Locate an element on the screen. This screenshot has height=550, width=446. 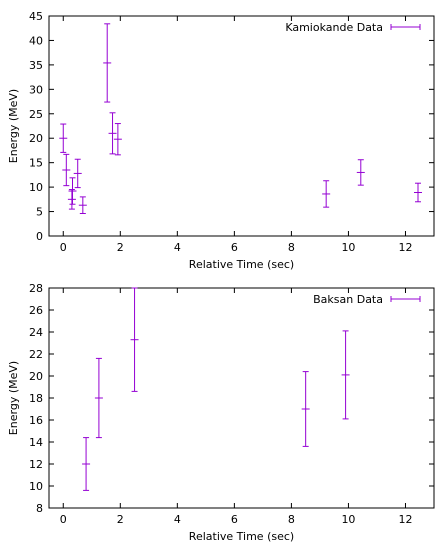
y-tick-label: 0 is located at coordinates (39, 236).